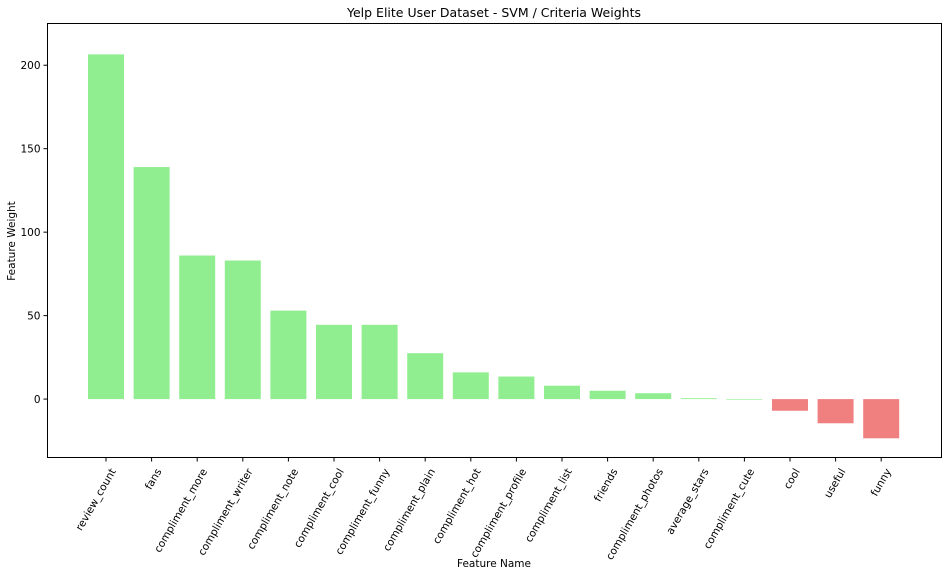 This screenshot has width=950, height=576. What do you see at coordinates (494, 564) in the screenshot?
I see `x-axis-label: Feature Name` at bounding box center [494, 564].